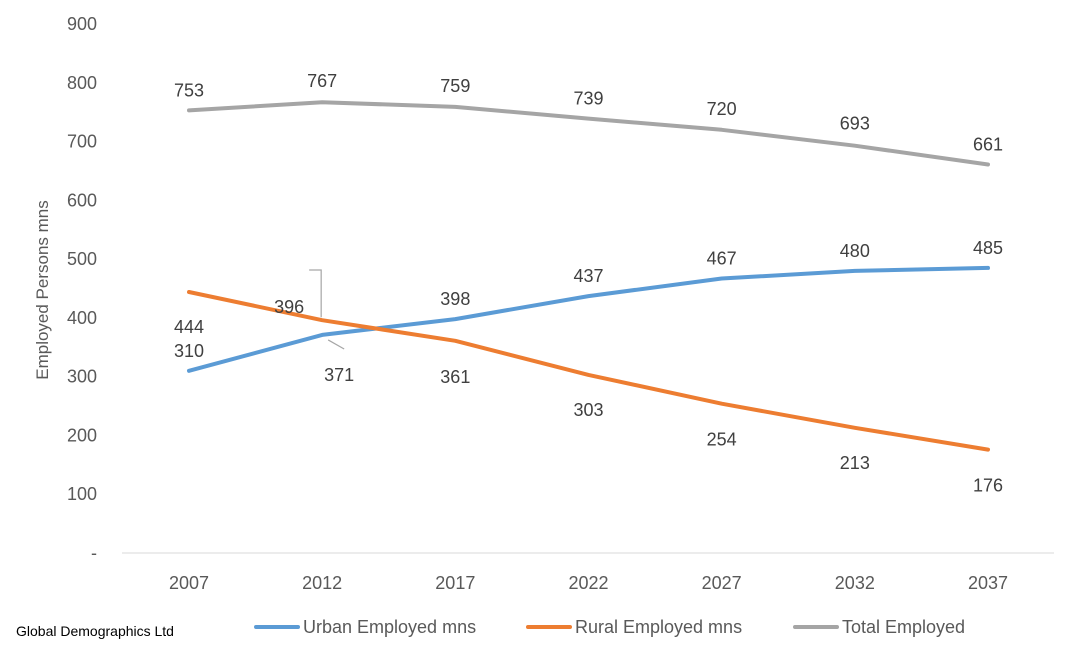 This screenshot has width=1077, height=659. What do you see at coordinates (722, 440) in the screenshot?
I see `rural-data-label: 254` at bounding box center [722, 440].